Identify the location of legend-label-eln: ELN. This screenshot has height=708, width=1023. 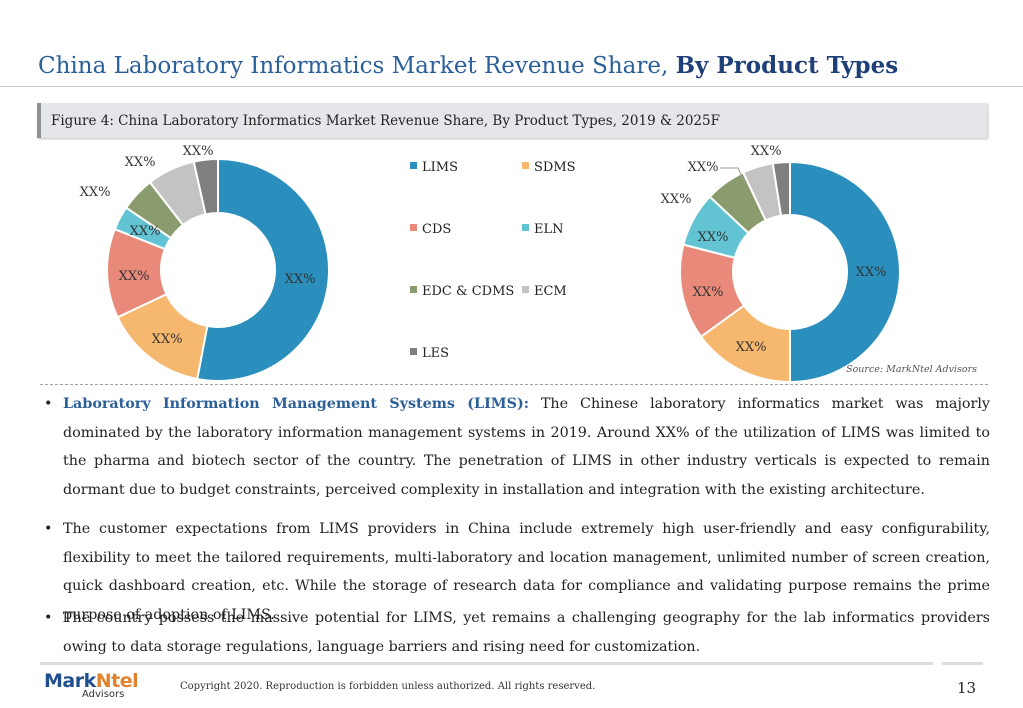
(549, 229).